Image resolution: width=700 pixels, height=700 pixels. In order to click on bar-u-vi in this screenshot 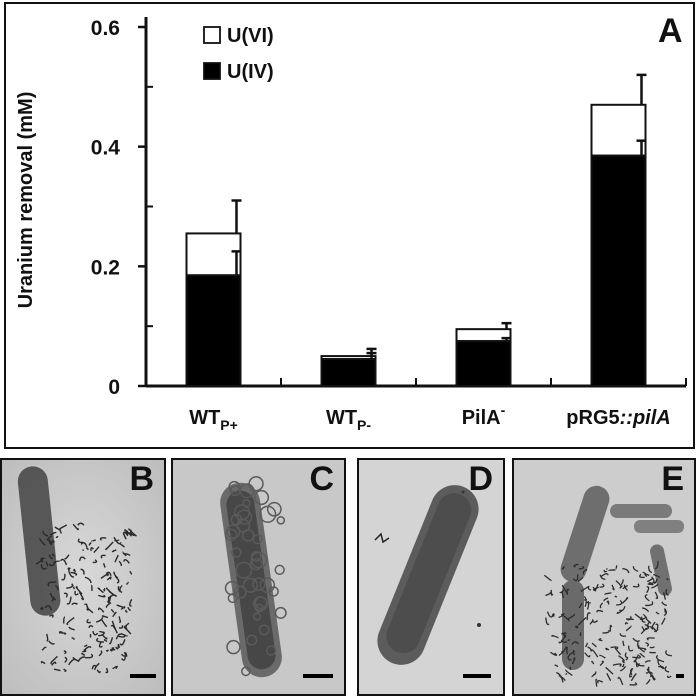, I will do `click(618, 130)`.